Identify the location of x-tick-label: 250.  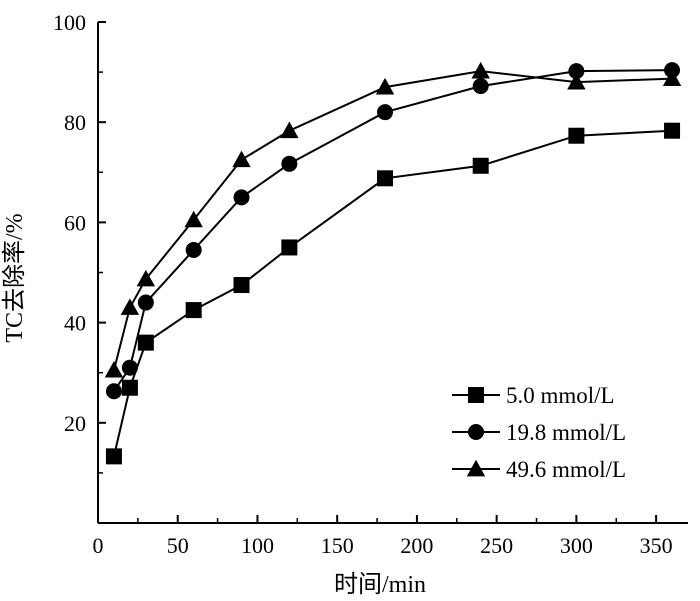
(496, 545).